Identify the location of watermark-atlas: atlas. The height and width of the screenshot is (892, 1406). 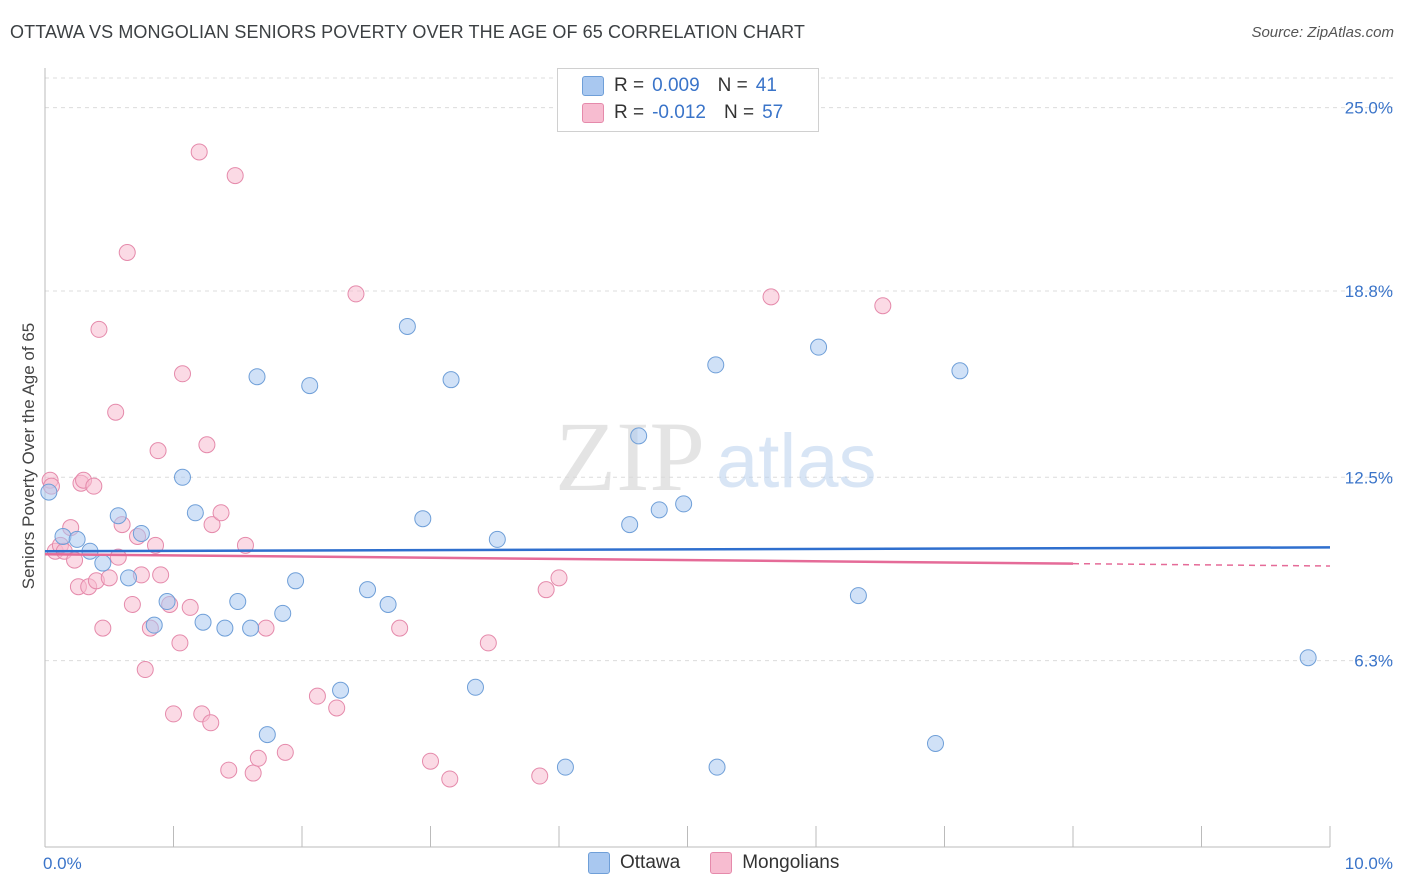
(796, 461).